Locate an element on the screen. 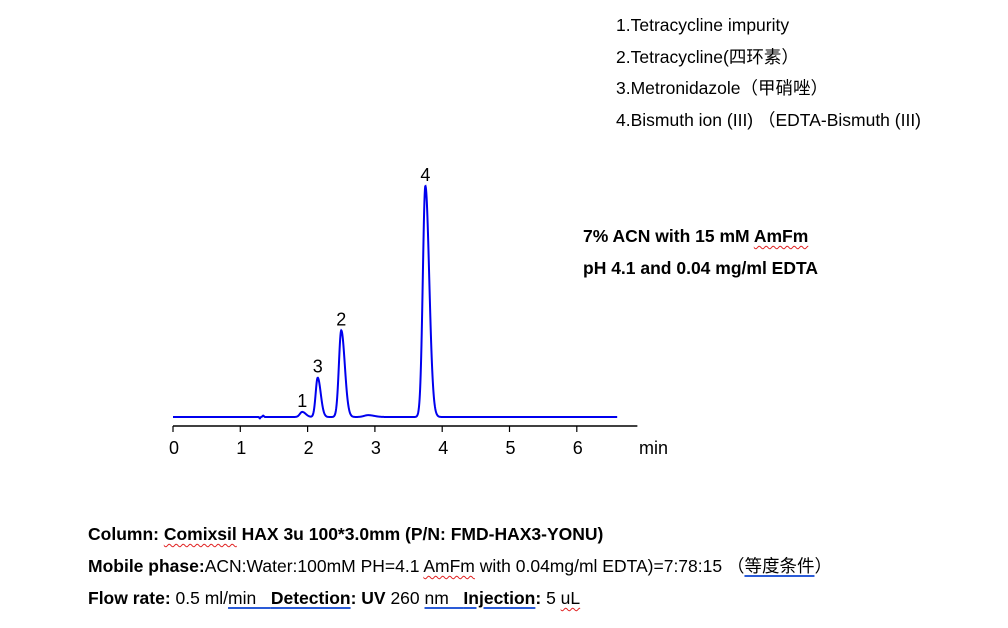 This screenshot has width=1008, height=628. condition-text: : UV is located at coordinates (368, 598).